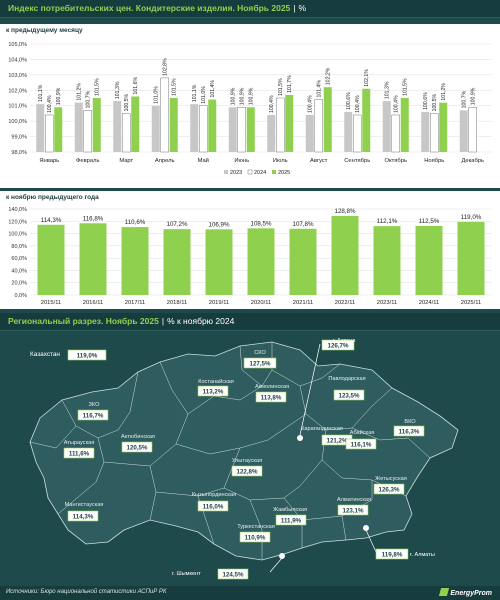 The height and width of the screenshot is (600, 500). What do you see at coordinates (135, 303) in the screenshot?
I see `x-tick-label: 2017/11` at bounding box center [135, 303].